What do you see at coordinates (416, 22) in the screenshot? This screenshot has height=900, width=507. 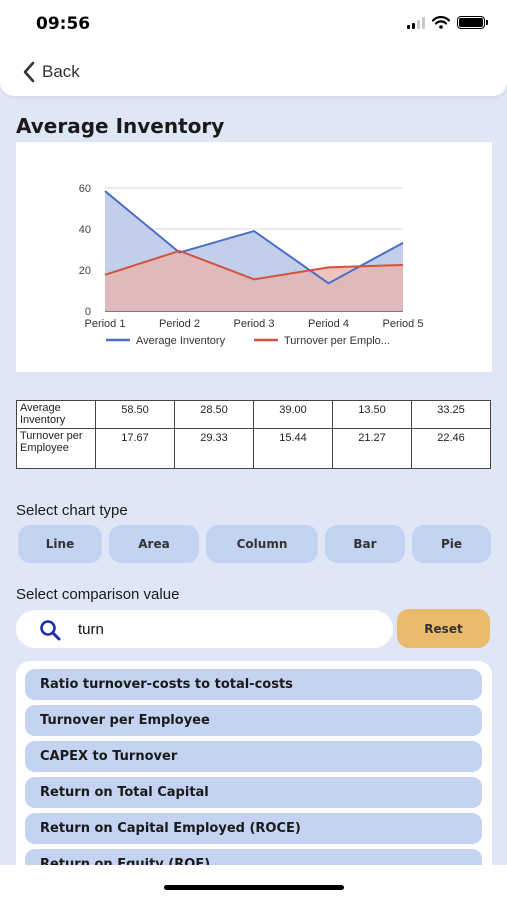 I see `cellular-signal-icon` at bounding box center [416, 22].